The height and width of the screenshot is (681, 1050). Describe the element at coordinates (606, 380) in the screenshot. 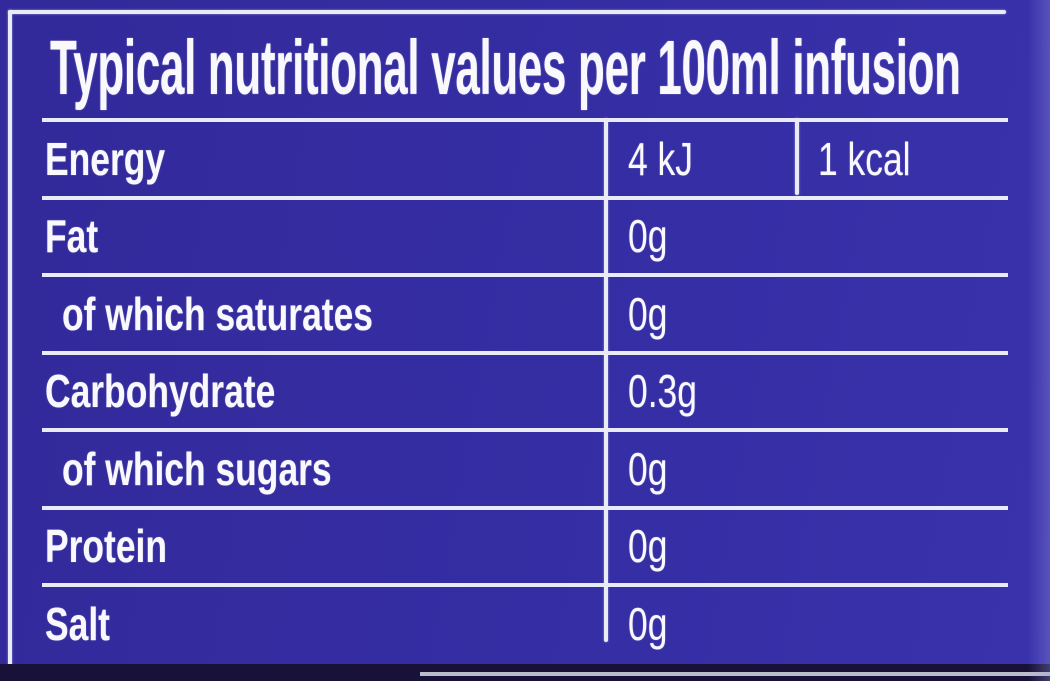

I see `value-column-divider-line` at that location.